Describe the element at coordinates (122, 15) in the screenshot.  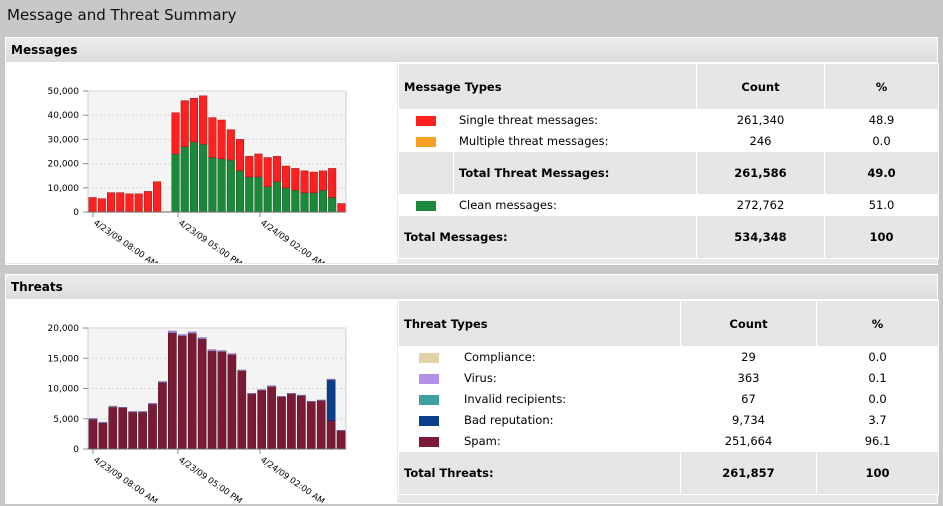
I see `page-title: Message and Threat Summary` at that location.